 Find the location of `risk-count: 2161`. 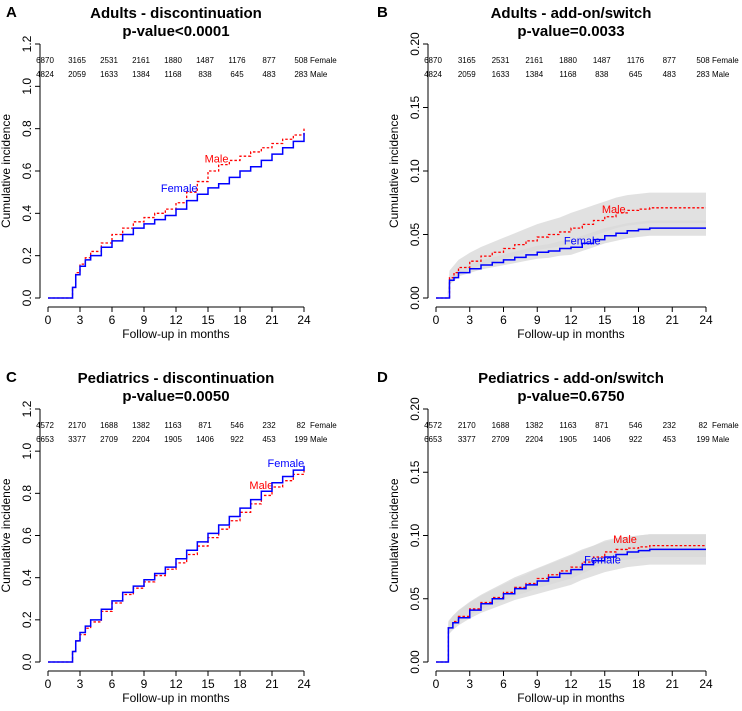

risk-count: 2161 is located at coordinates (141, 60).